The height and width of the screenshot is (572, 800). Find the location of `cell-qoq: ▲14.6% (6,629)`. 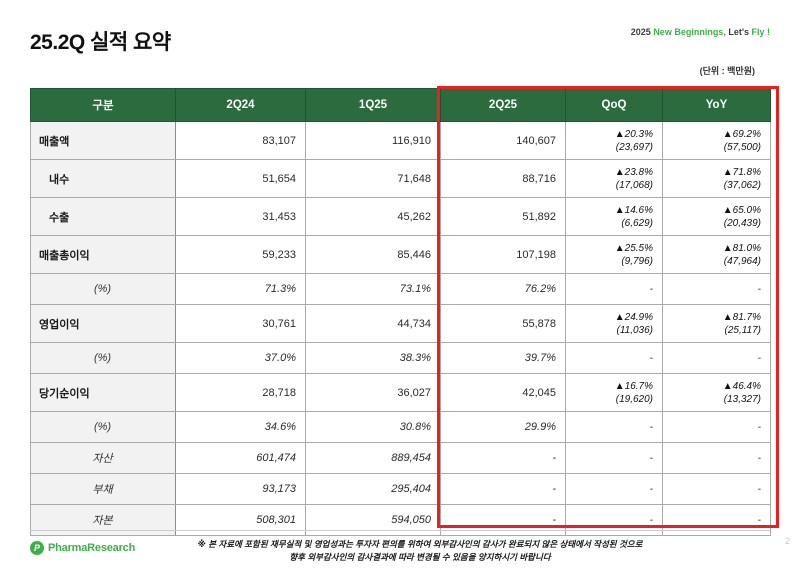

cell-qoq: ▲14.6% (6,629) is located at coordinates (614, 216).